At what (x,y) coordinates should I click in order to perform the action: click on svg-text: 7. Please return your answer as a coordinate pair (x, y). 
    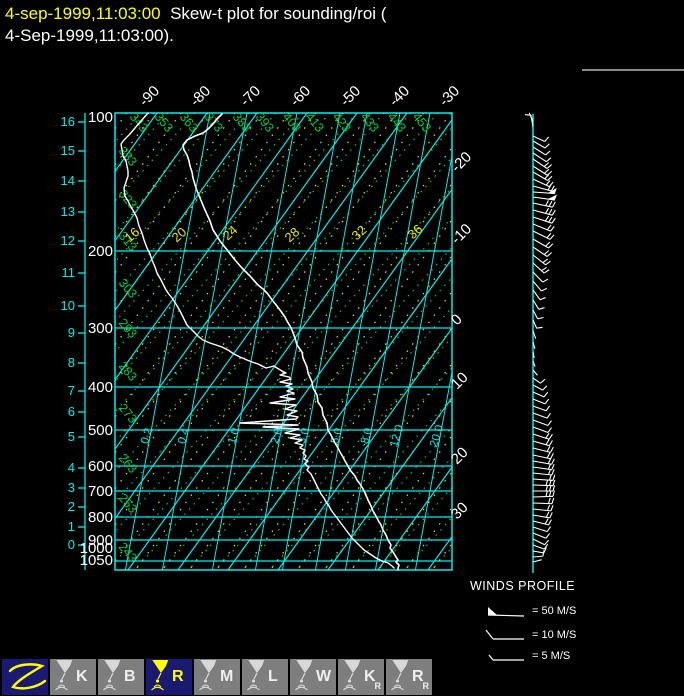
    Looking at the image, I should click on (71, 390).